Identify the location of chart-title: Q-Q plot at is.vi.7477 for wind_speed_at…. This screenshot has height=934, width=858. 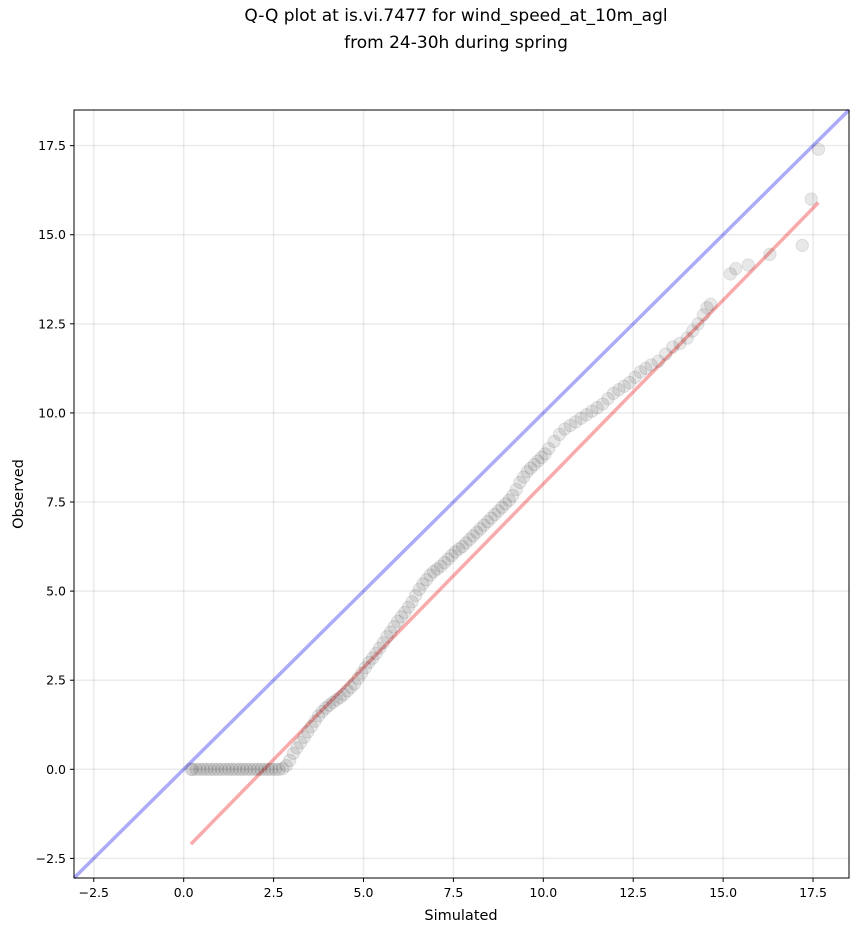
(455, 16).